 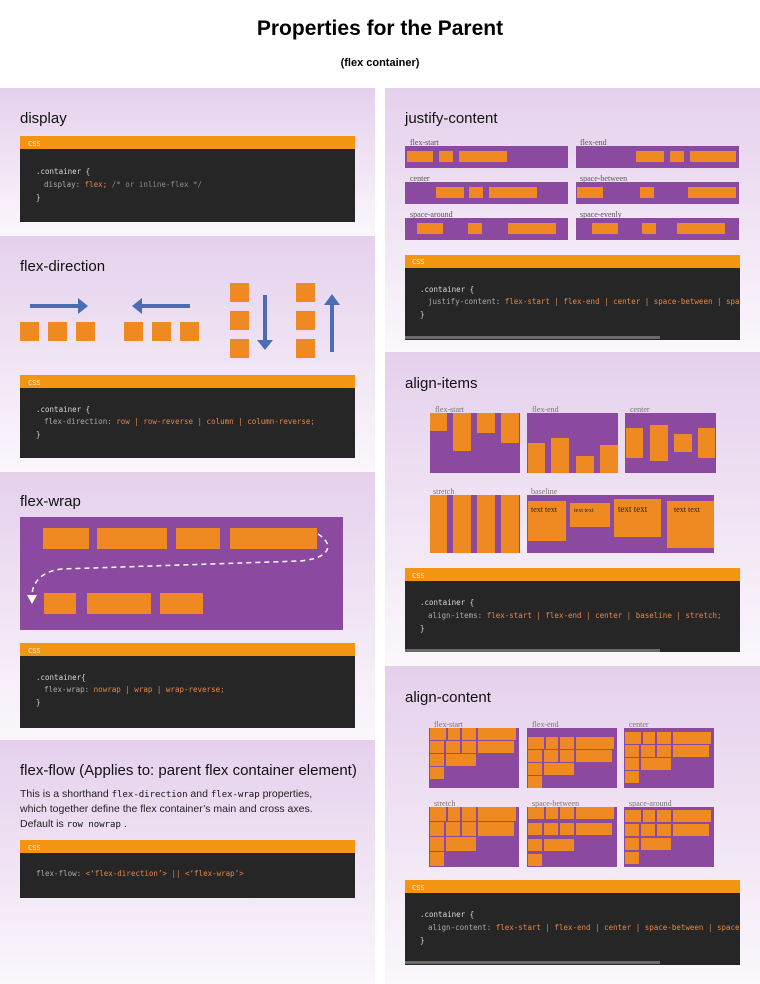 What do you see at coordinates (448, 697) in the screenshot?
I see `heading: align-content` at bounding box center [448, 697].